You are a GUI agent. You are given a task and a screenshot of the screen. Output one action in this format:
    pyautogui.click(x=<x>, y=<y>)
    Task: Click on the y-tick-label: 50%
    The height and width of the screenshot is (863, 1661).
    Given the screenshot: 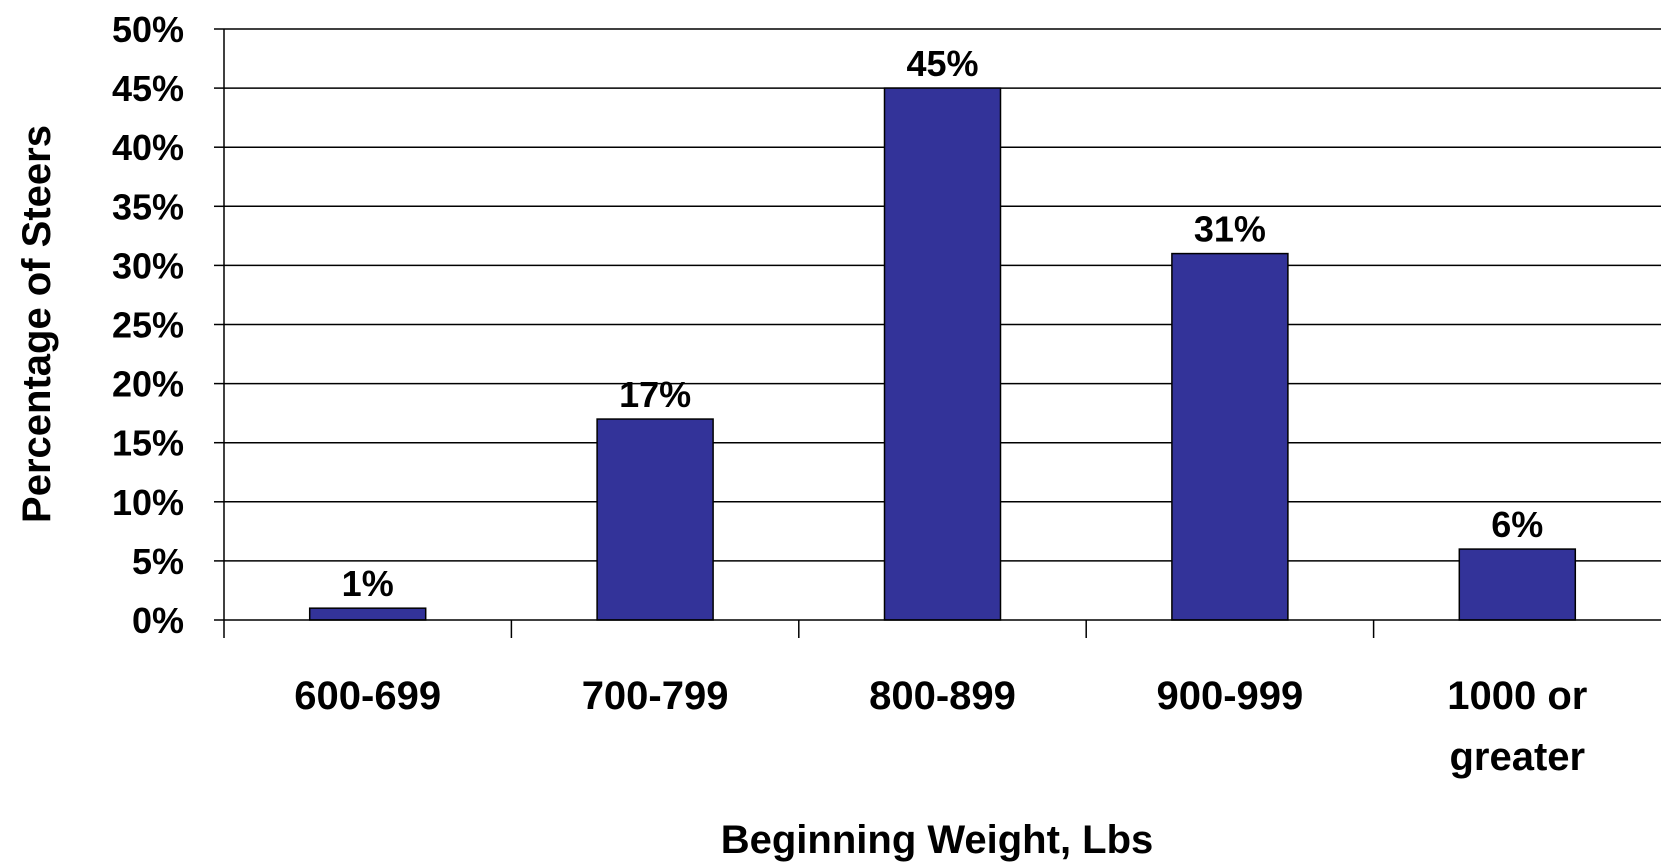 What is the action you would take?
    pyautogui.click(x=148, y=29)
    